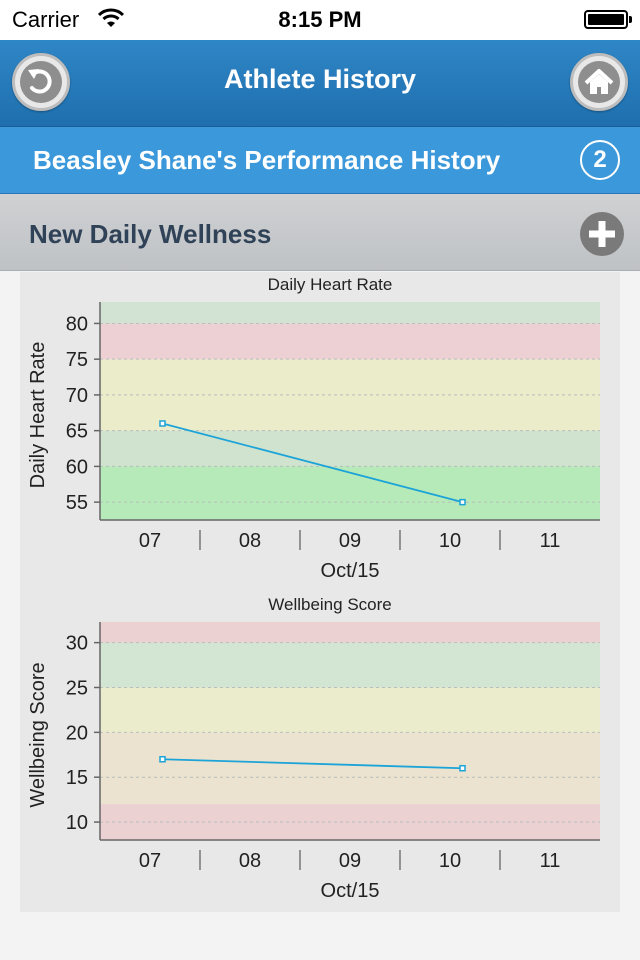 The width and height of the screenshot is (640, 960). Describe the element at coordinates (77, 432) in the screenshot. I see `y-tick-label: 65` at that location.